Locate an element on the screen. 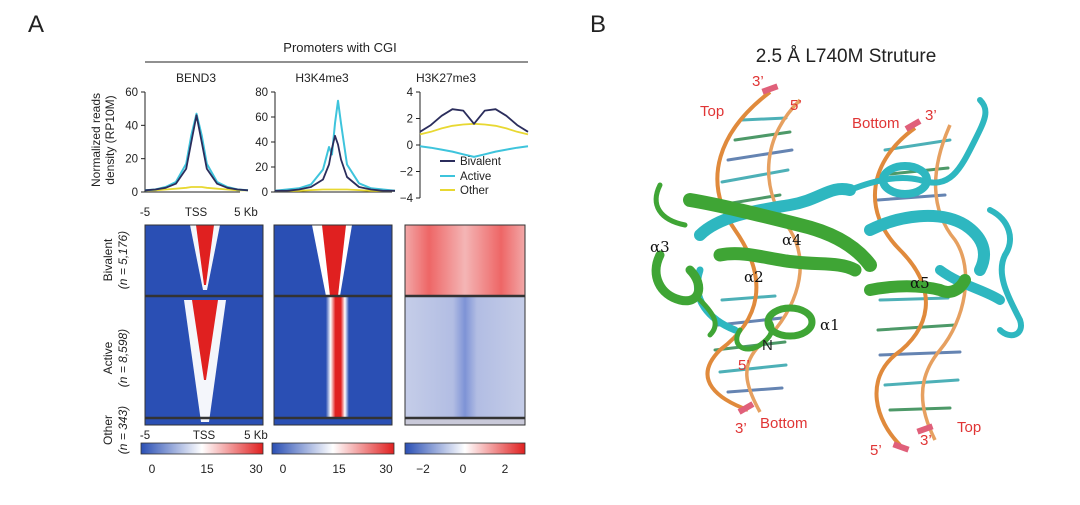  signal-block-other is located at coordinates (465, 421).